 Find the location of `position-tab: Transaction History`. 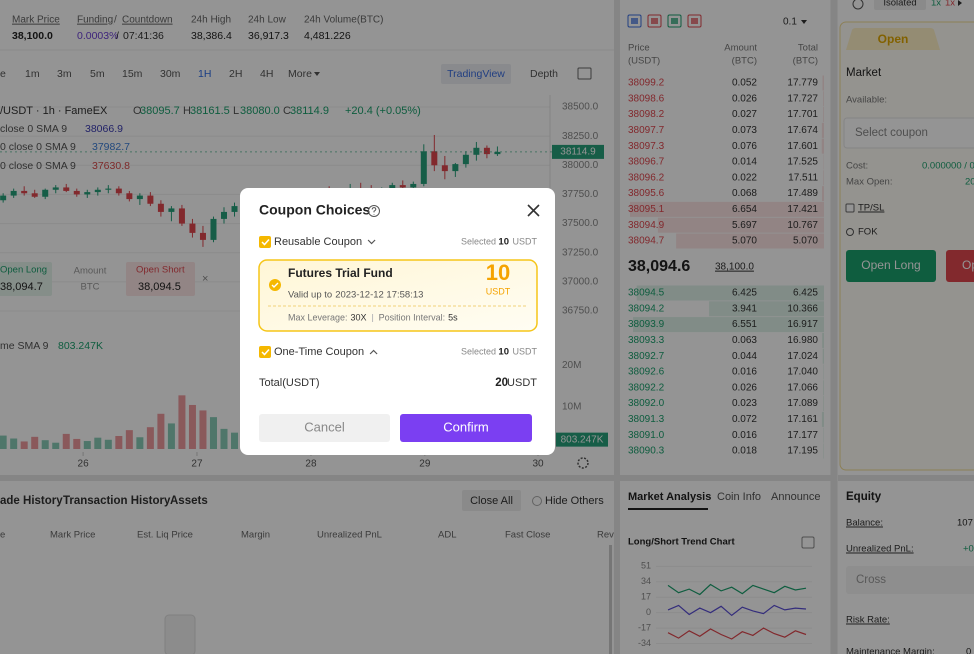

position-tab: Transaction History is located at coordinates (117, 501).